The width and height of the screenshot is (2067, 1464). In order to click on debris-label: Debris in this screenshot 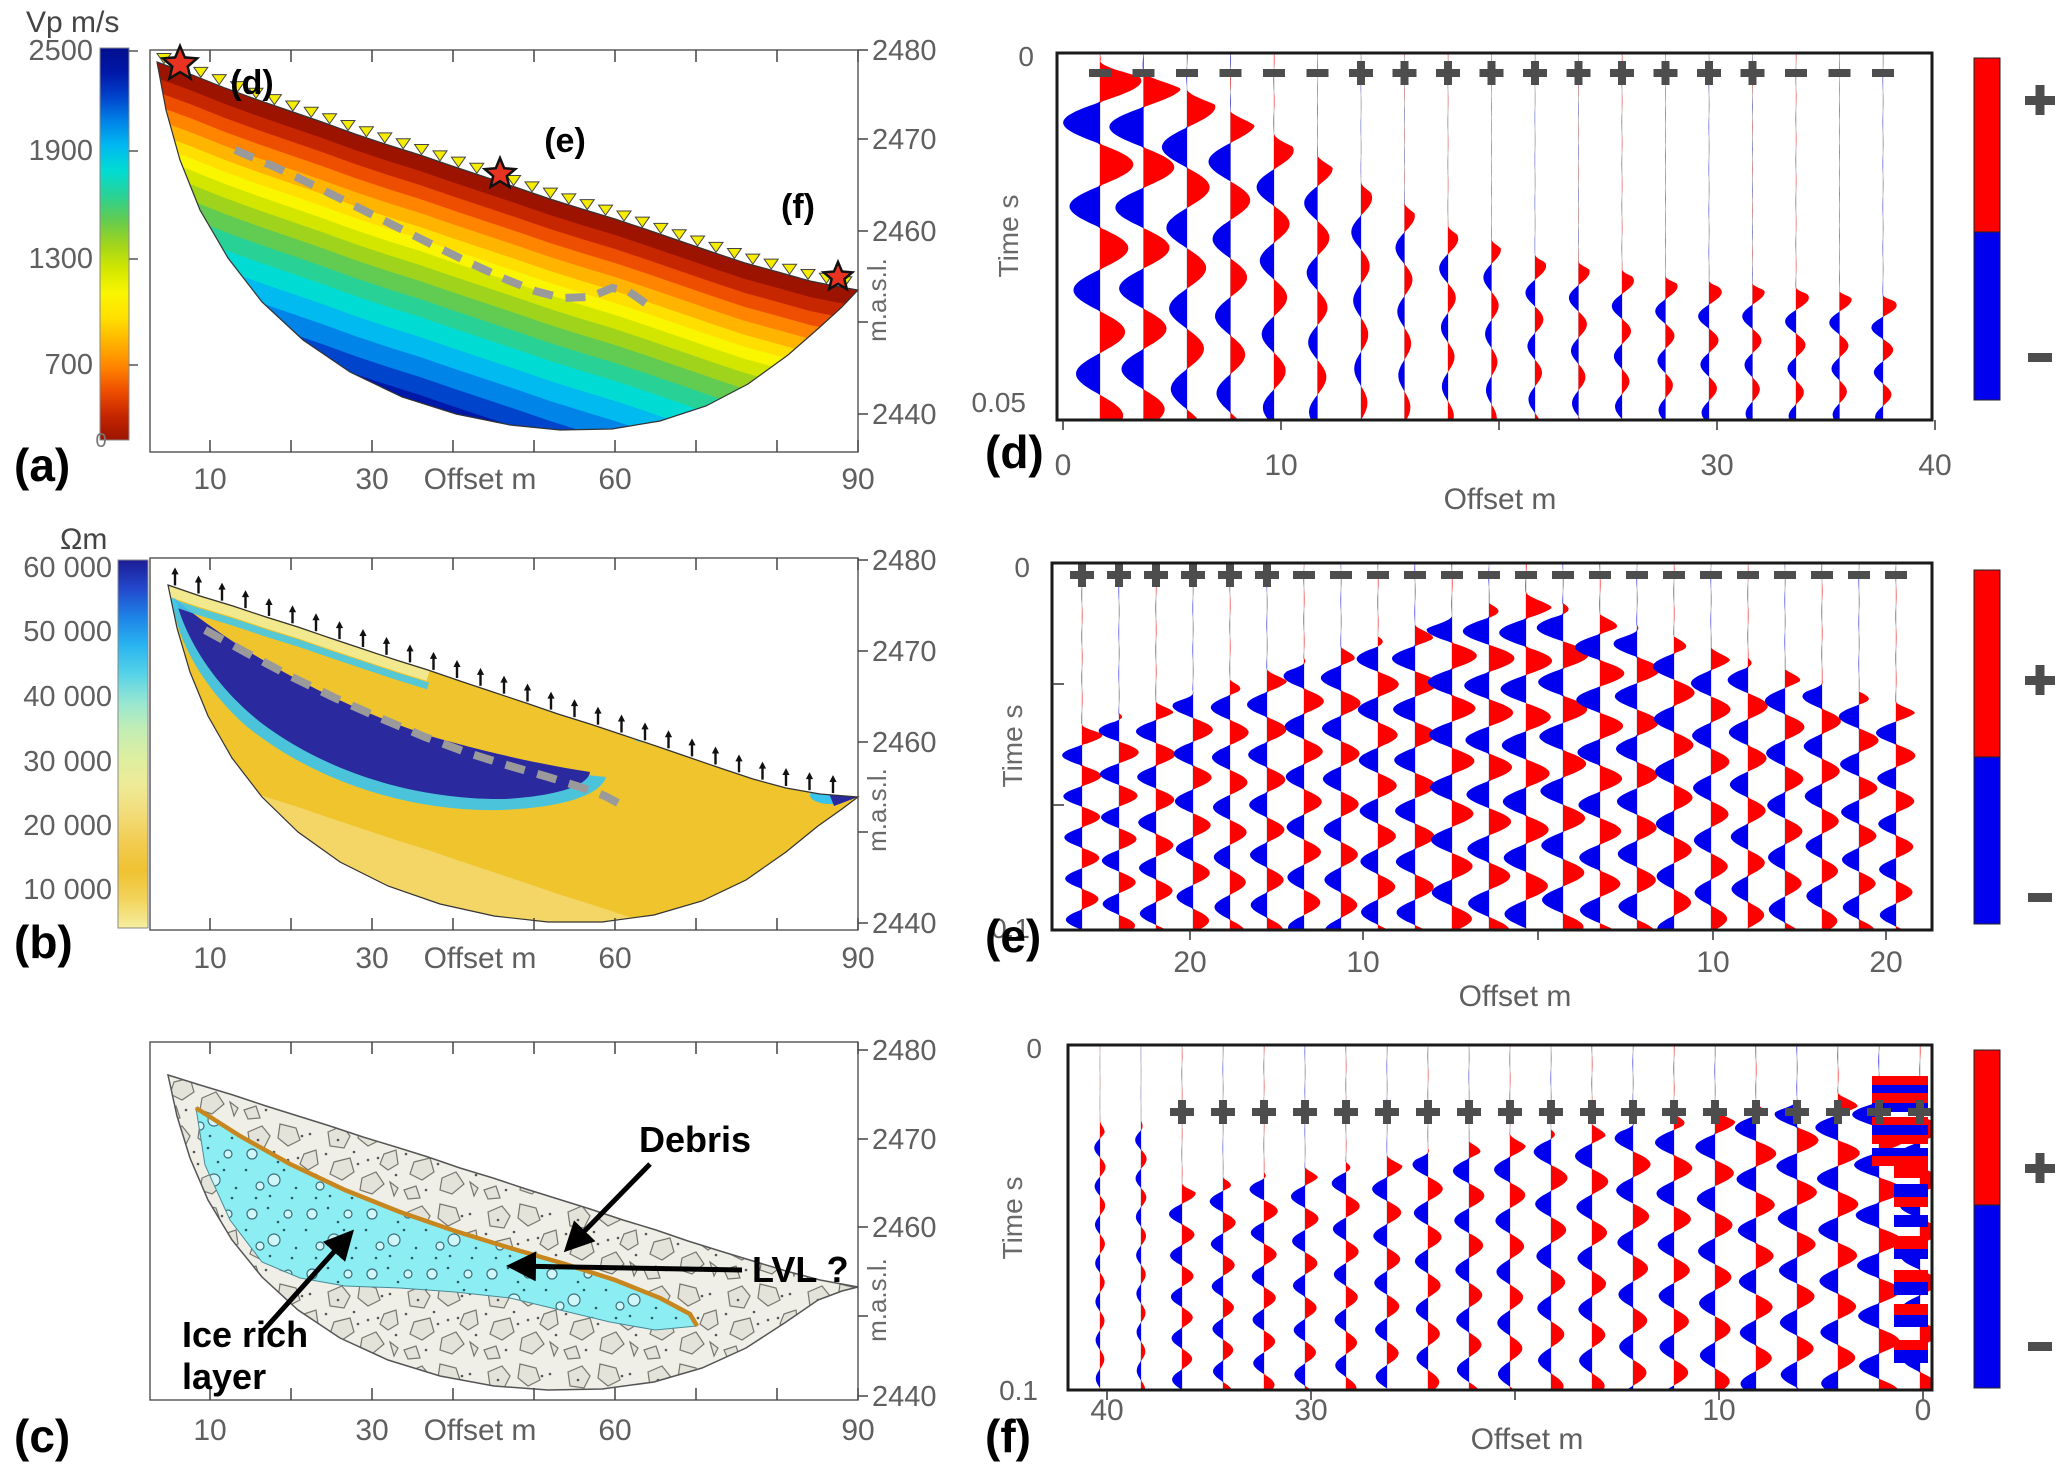, I will do `click(695, 1139)`.